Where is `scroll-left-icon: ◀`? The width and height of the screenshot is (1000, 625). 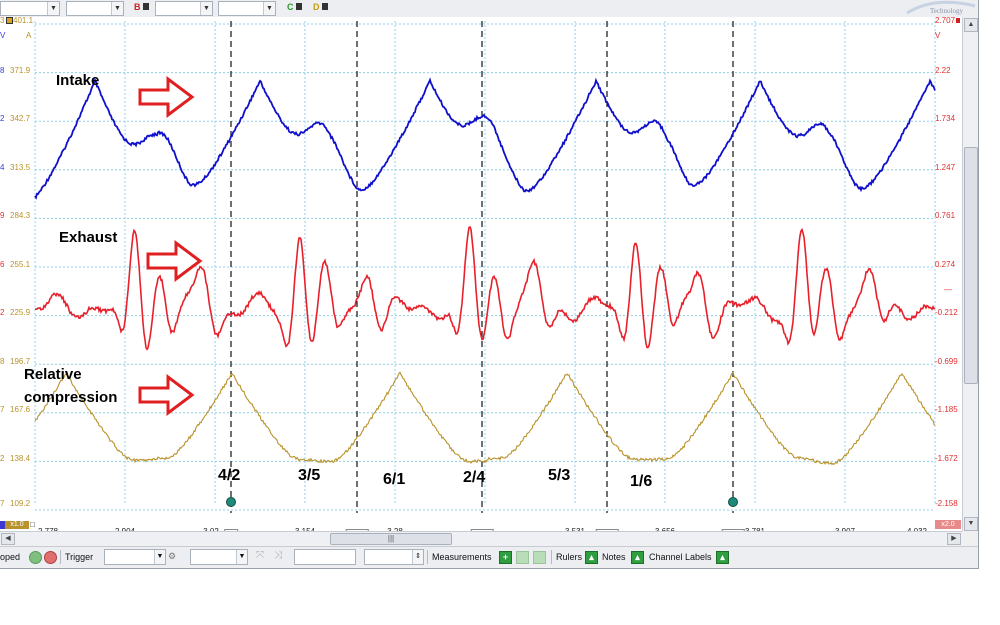 scroll-left-icon: ◀ is located at coordinates (8, 539).